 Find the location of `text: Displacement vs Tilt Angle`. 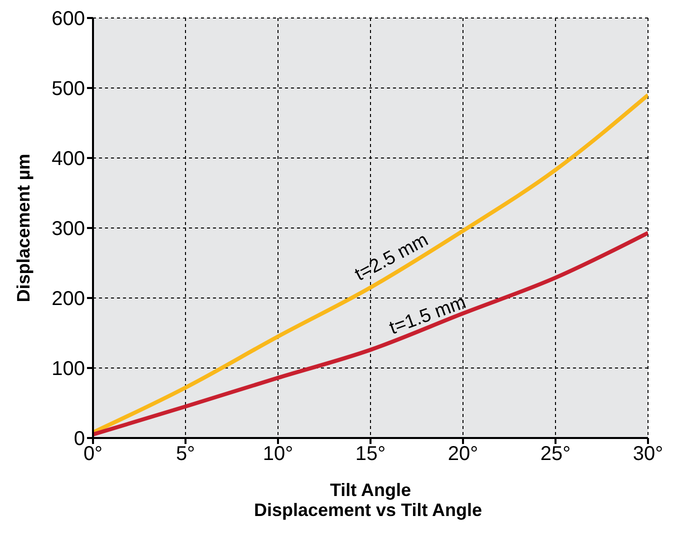

text: Displacement vs Tilt Angle is located at coordinates (368, 510).